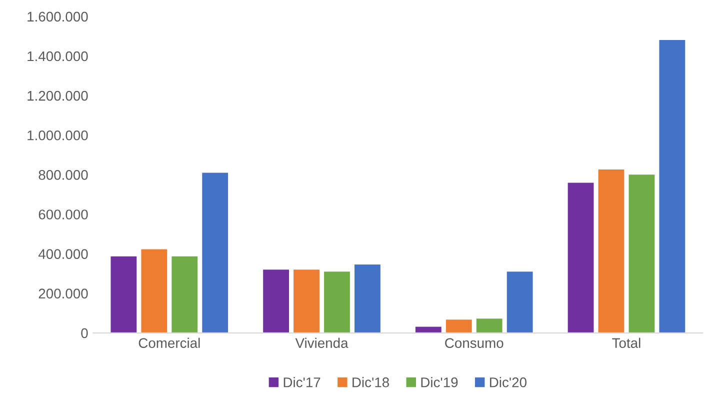 The image size is (717, 411). What do you see at coordinates (58, 17) in the screenshot?
I see `y-tick-label: 1.600.000` at bounding box center [58, 17].